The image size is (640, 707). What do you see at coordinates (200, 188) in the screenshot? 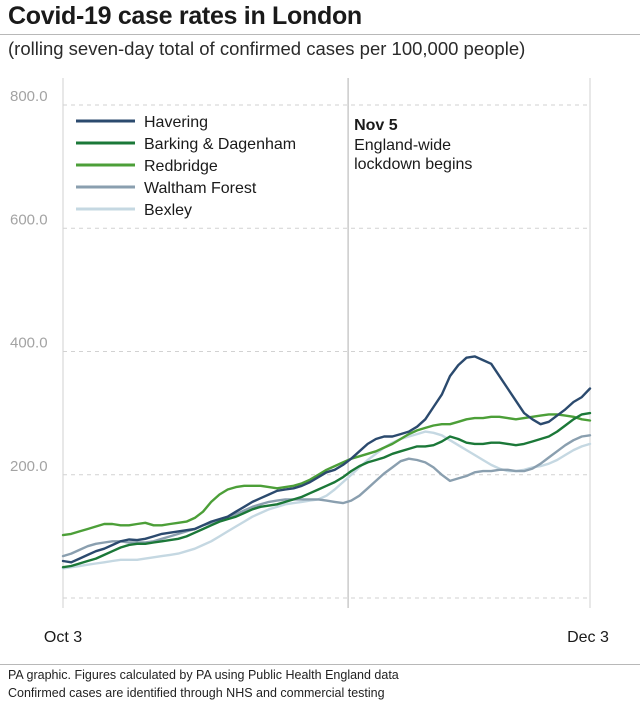
I see `legend-label: Waltham Forest` at bounding box center [200, 188].